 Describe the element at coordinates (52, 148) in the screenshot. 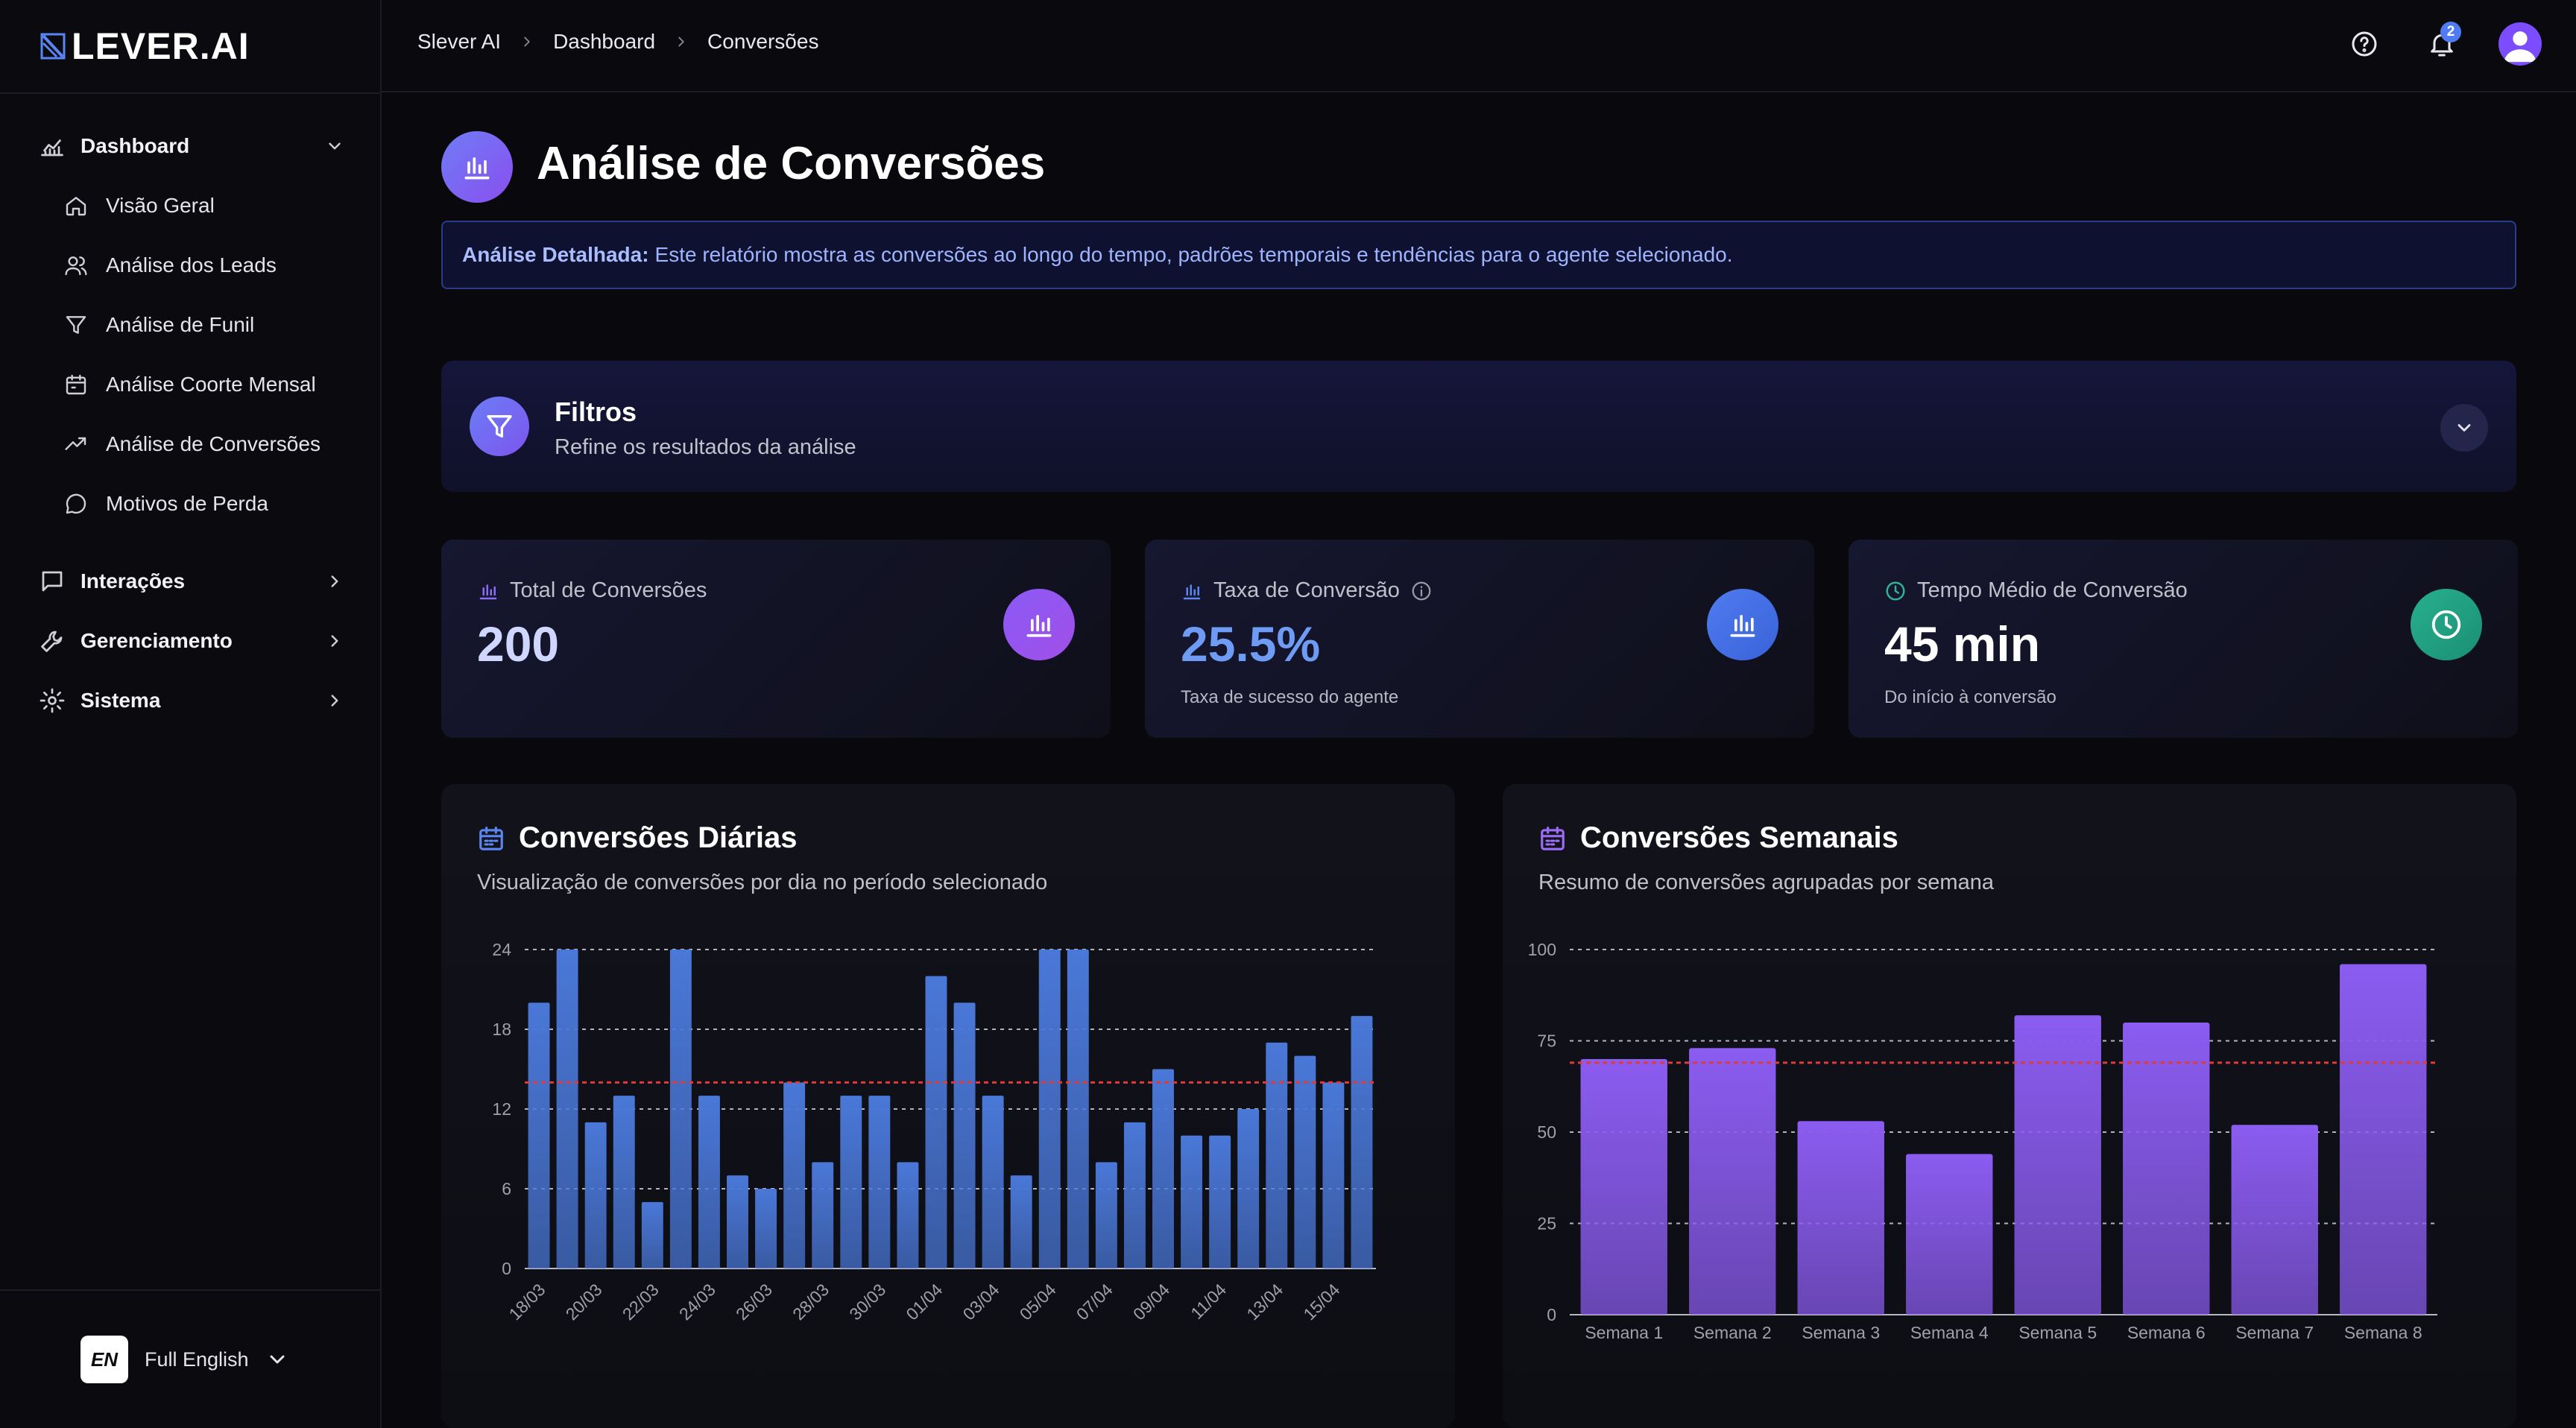

I see `chart-icon` at that location.